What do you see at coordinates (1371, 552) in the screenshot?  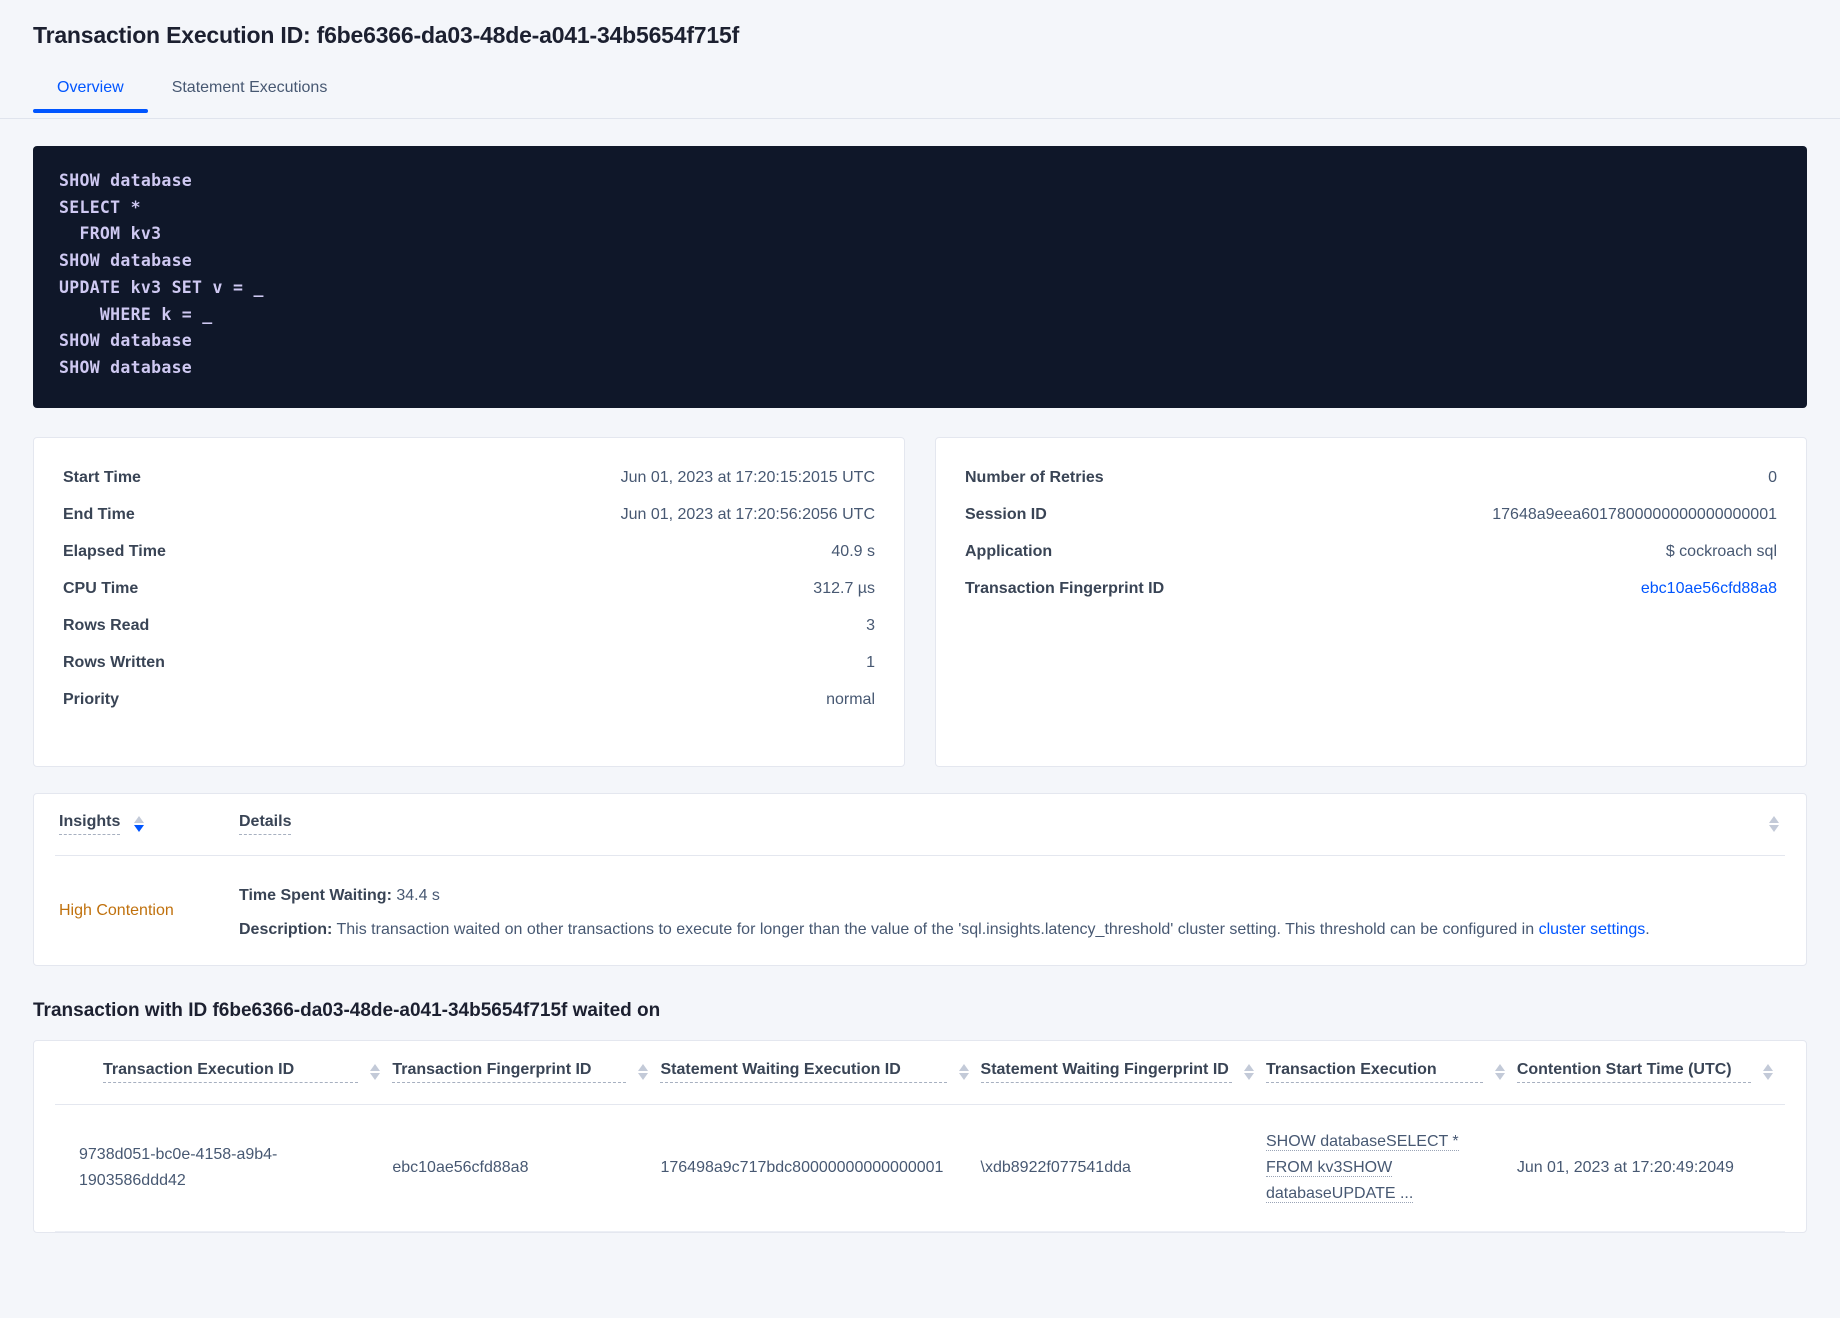 I see `summary-row: Application $ cockroach sql` at bounding box center [1371, 552].